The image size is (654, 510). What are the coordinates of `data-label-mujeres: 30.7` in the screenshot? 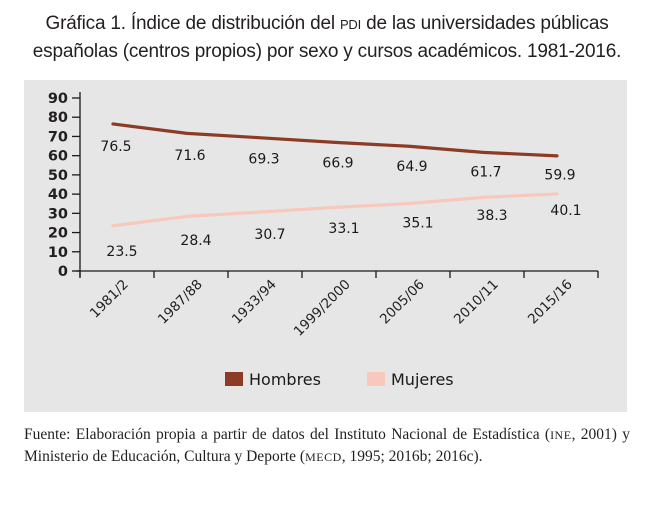 It's located at (269, 235).